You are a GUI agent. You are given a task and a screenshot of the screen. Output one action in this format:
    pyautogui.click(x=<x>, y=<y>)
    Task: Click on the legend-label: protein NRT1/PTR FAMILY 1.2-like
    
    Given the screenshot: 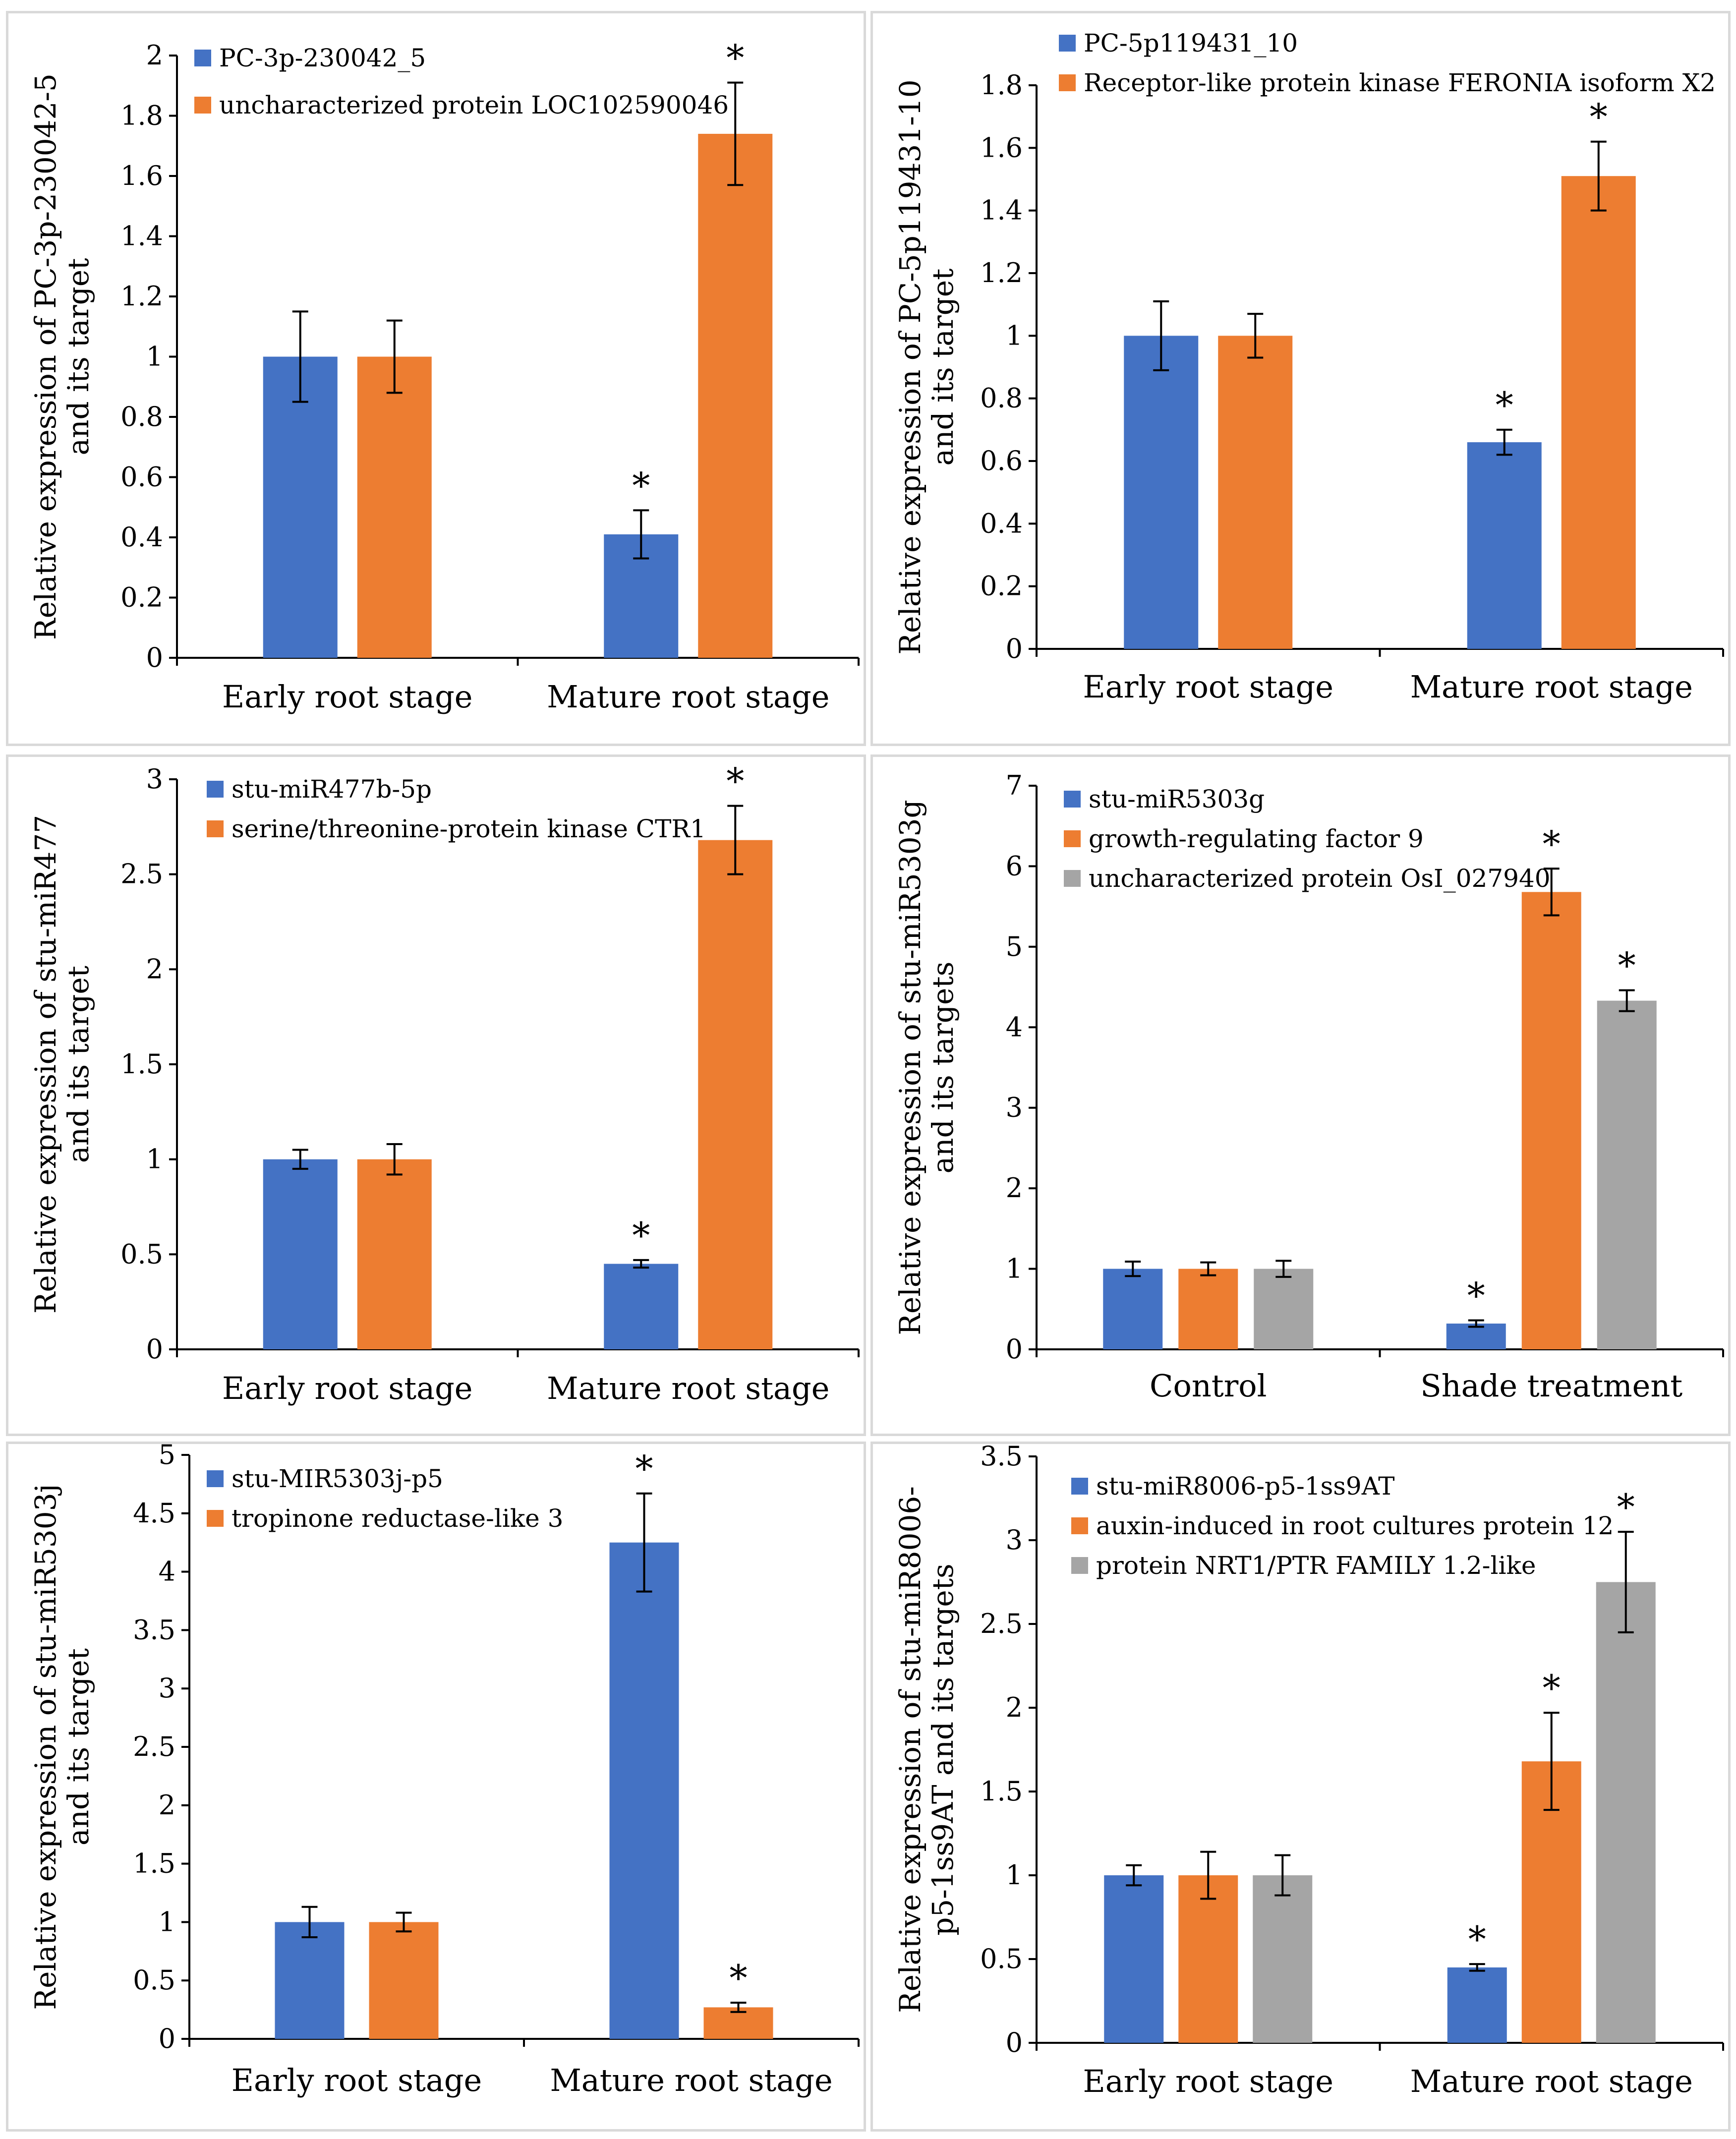 What is the action you would take?
    pyautogui.click(x=1316, y=1565)
    